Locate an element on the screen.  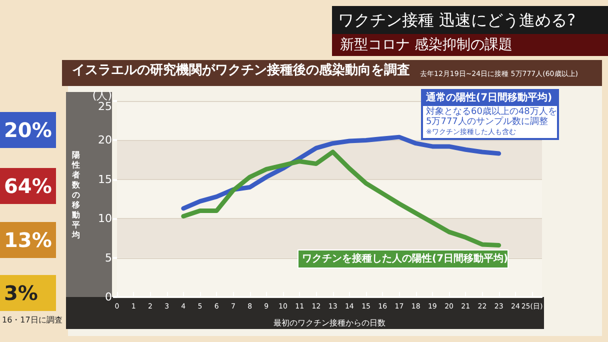
annotation: 5万777人のサンプル数に調整 is located at coordinates (487, 121).